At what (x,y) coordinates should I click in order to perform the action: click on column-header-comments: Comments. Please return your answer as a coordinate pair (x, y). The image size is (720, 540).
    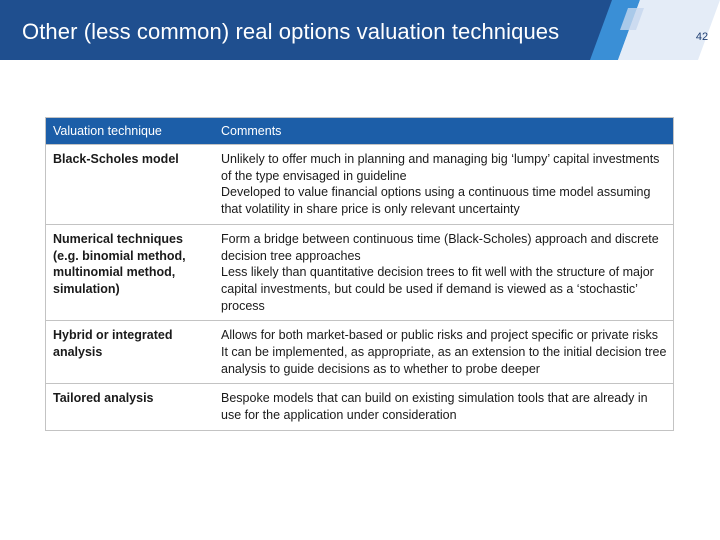
    Looking at the image, I should click on (443, 131).